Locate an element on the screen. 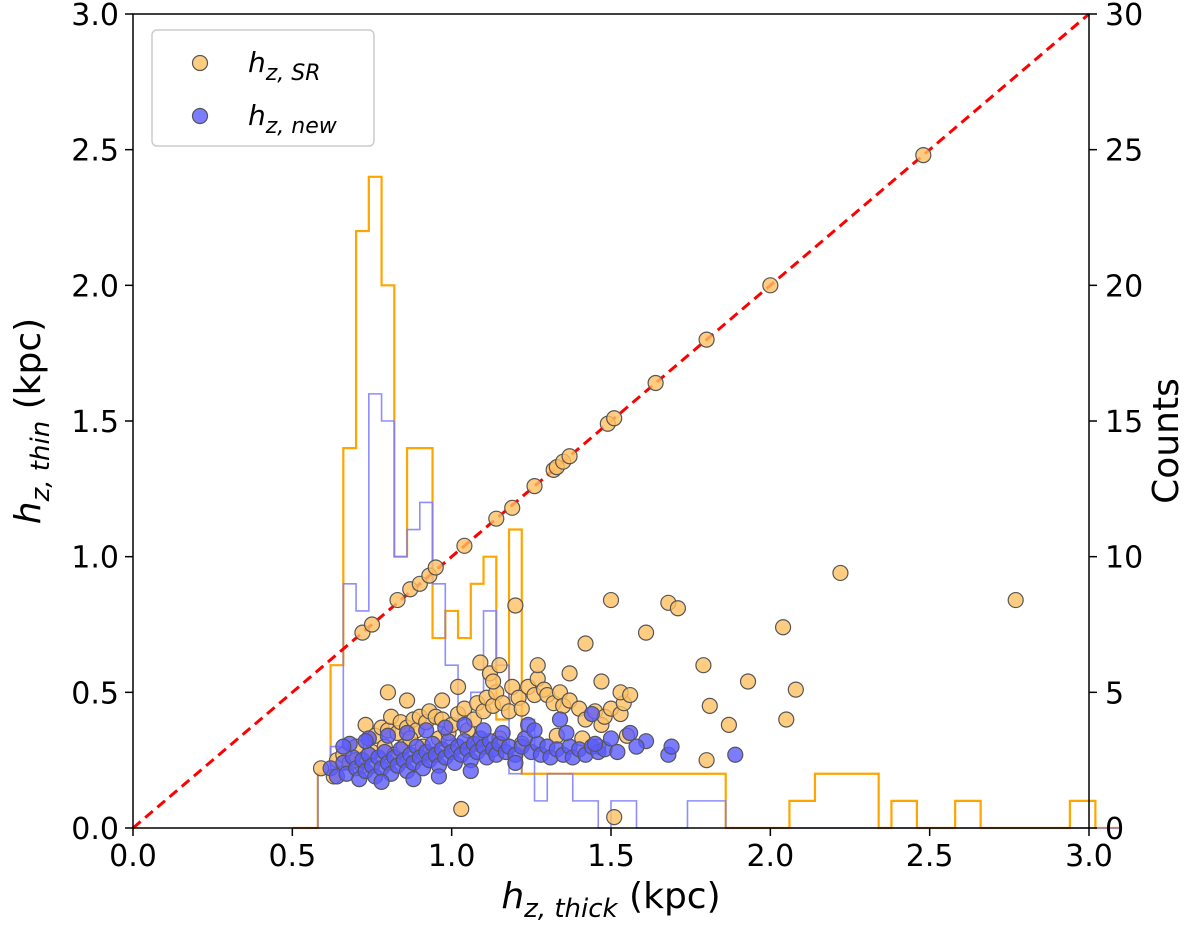 This screenshot has width=1200, height=938. y-tick-label: 2.0 is located at coordinates (95, 286).